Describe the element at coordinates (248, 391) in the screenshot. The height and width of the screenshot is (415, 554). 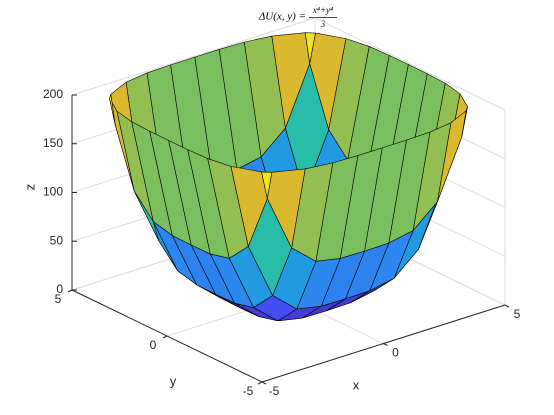
I see `y-tick-label: -5` at that location.